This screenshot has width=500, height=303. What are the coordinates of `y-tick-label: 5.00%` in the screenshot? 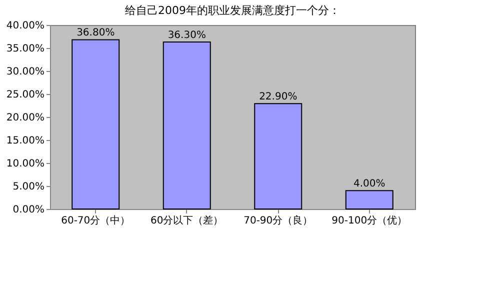 It's located at (28, 187).